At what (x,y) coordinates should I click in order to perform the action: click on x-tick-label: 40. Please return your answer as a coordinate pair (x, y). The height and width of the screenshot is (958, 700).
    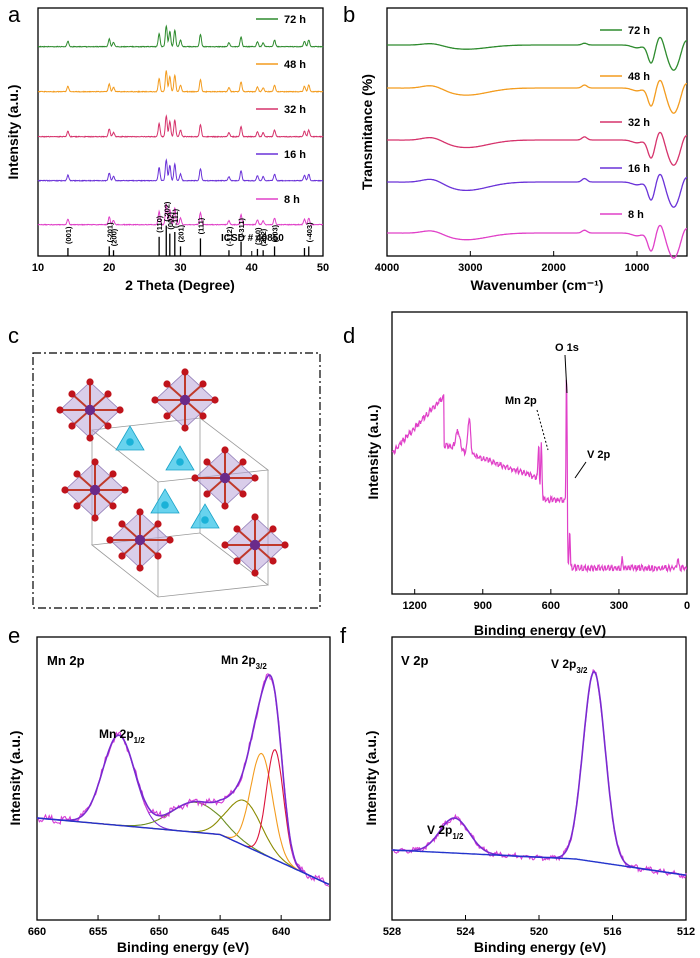
    Looking at the image, I should click on (252, 268).